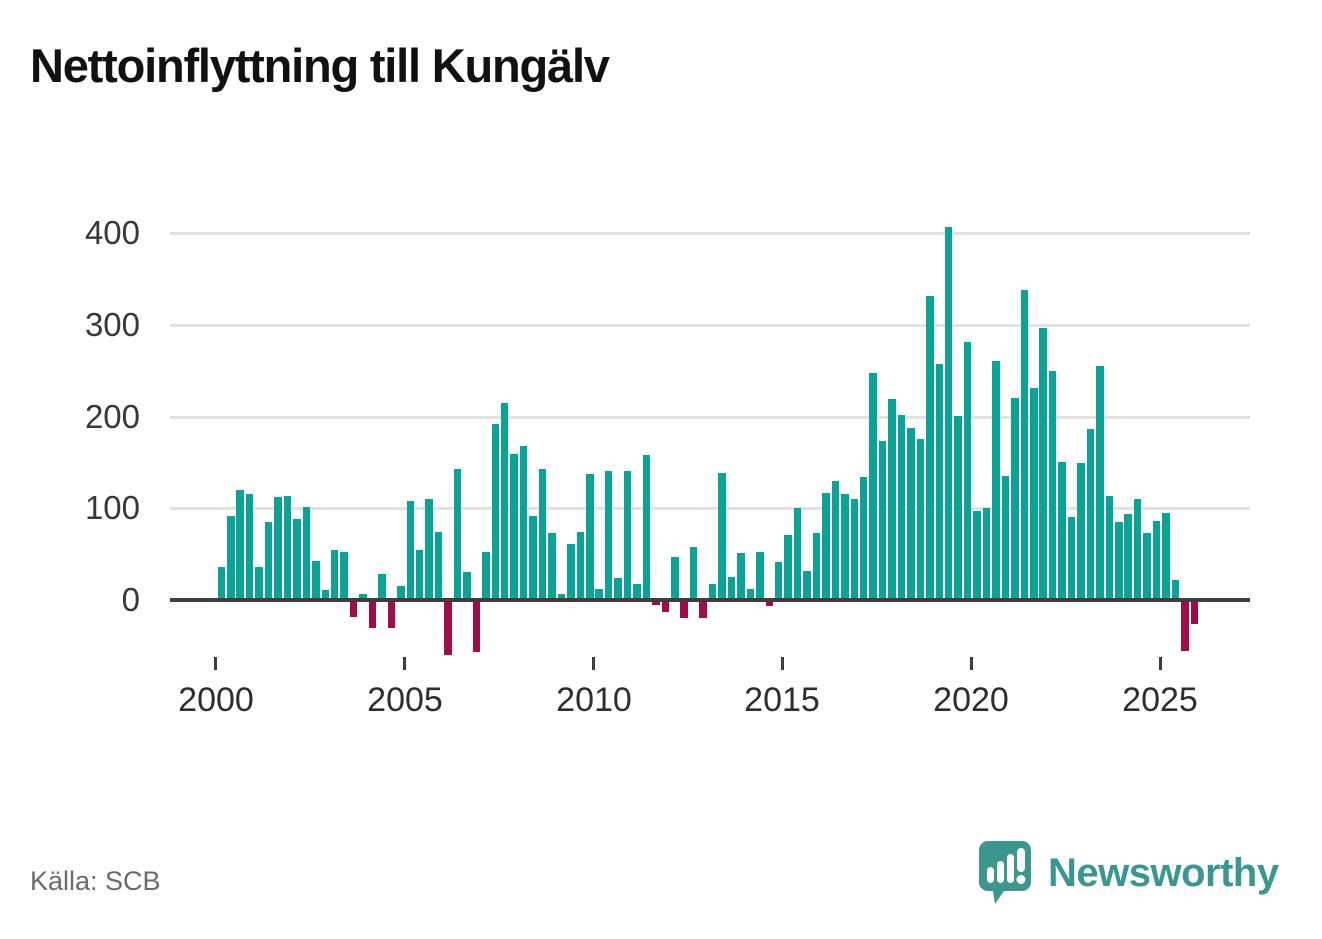 Image resolution: width=1322 pixels, height=939 pixels. Describe the element at coordinates (1160, 700) in the screenshot. I see `x-tick-label-2025: 2025` at that location.